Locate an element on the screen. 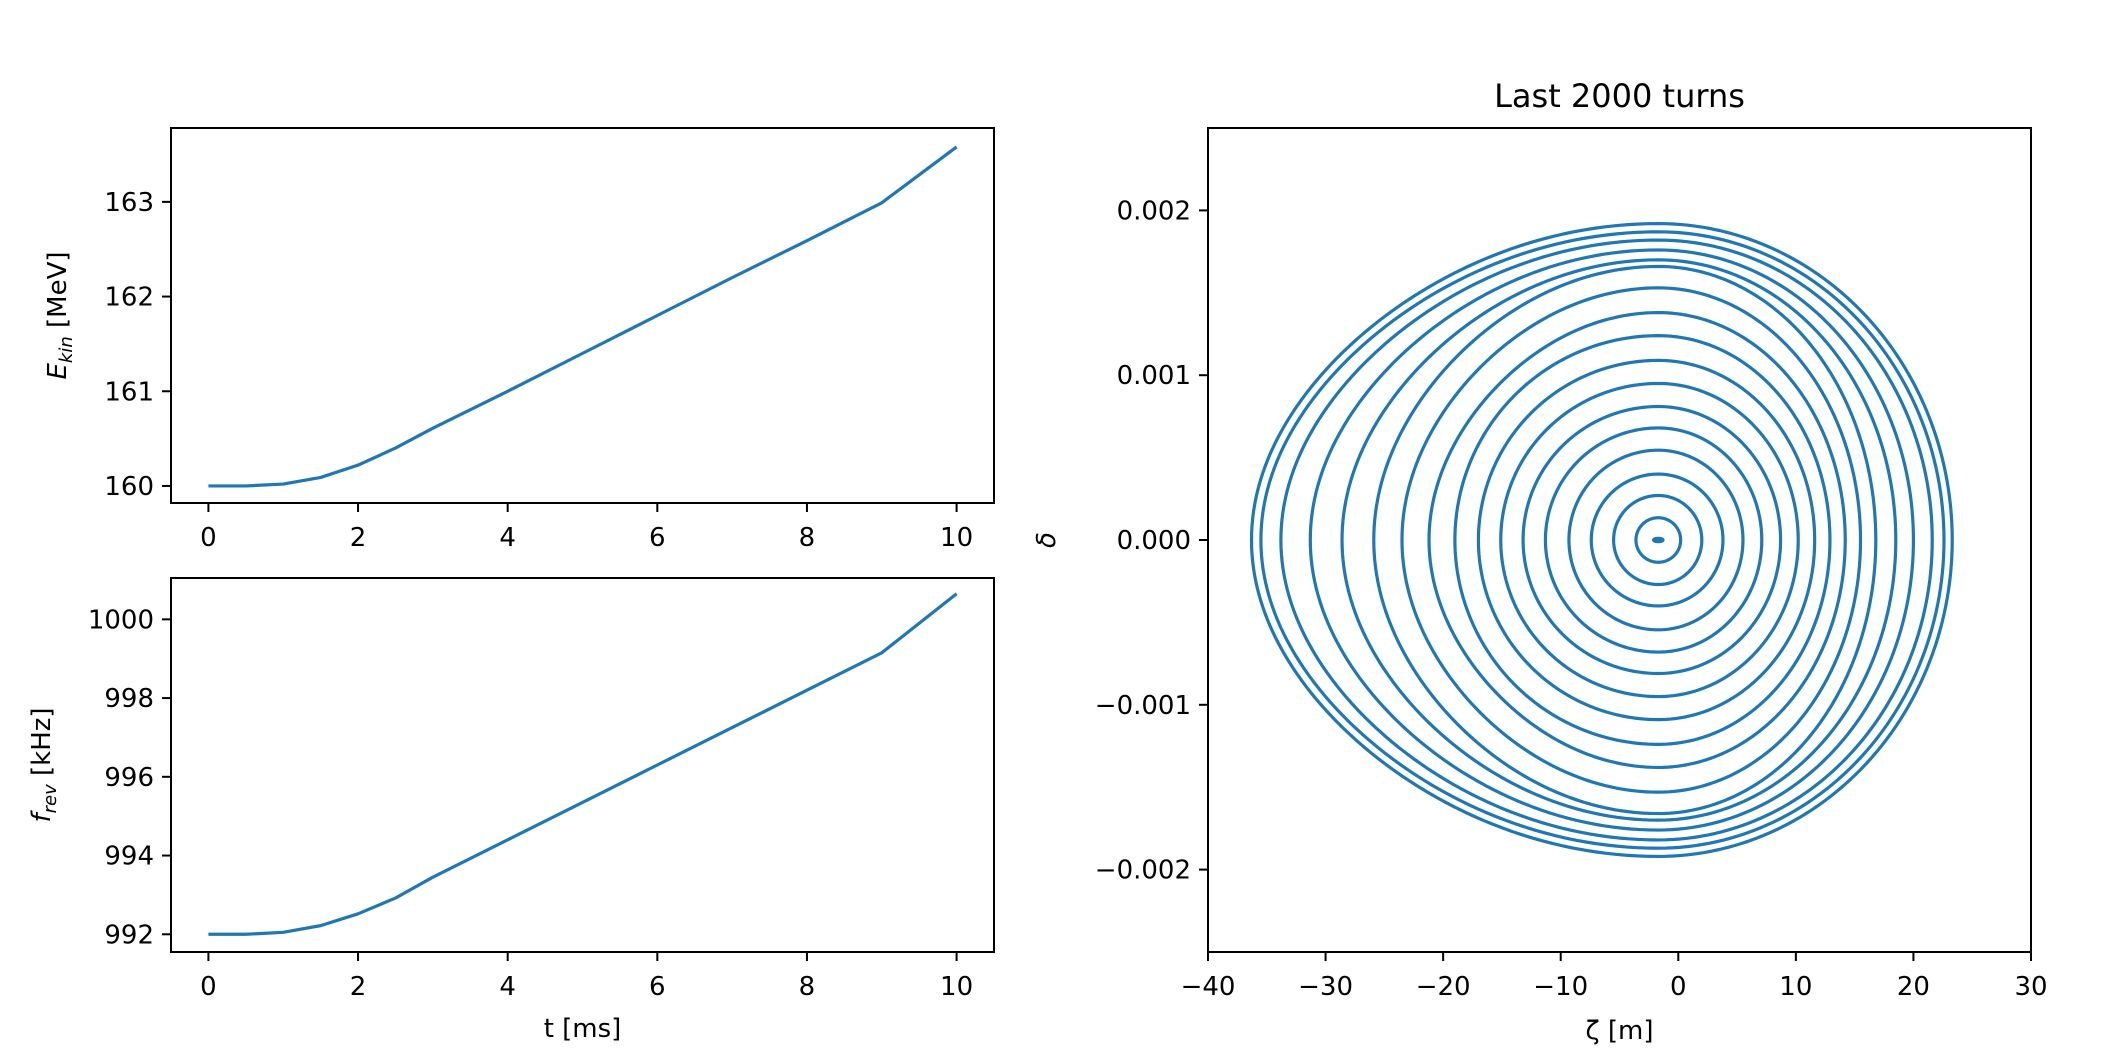  frev-ytick-label: 992 is located at coordinates (129, 935).